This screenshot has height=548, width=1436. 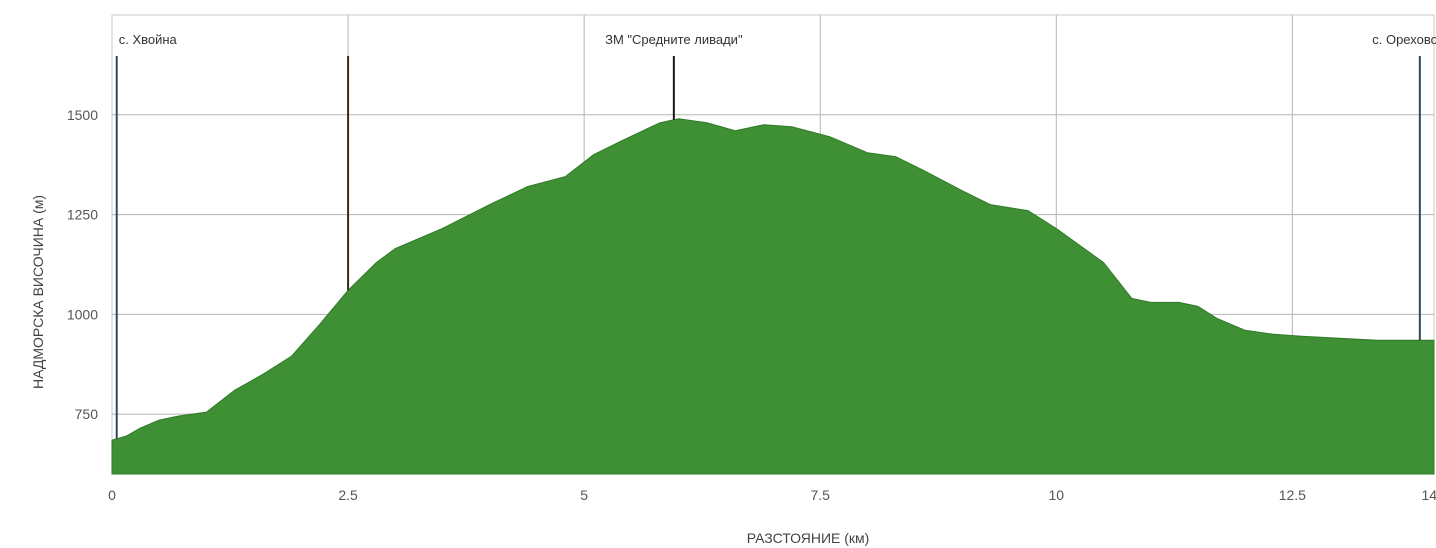 I want to click on x-axis-title: РАЗСТОЯНИЕ (км), so click(x=808, y=538).